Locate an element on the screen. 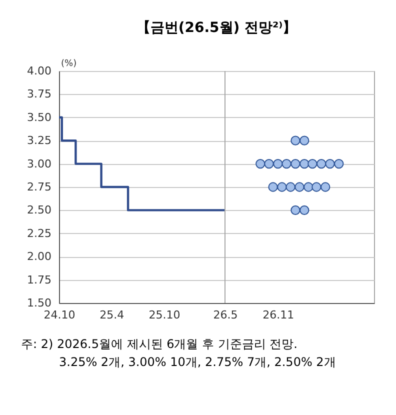 The width and height of the screenshot is (396, 415). x-tick-label: 26.11 is located at coordinates (278, 315).